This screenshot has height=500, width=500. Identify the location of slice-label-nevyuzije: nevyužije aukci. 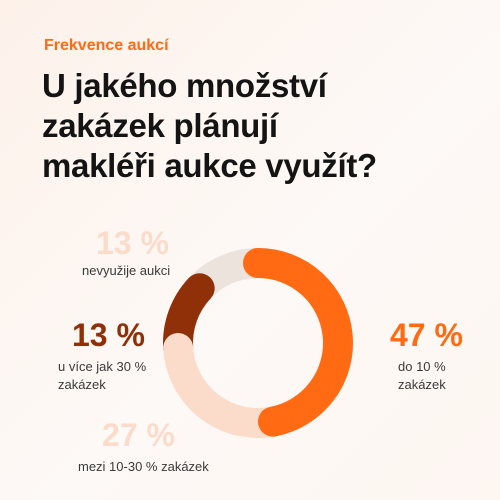
(126, 270).